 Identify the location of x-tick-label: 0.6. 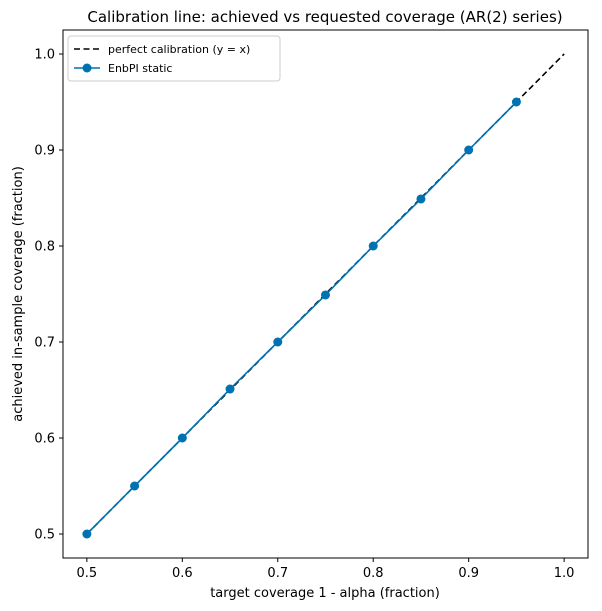
(182, 573).